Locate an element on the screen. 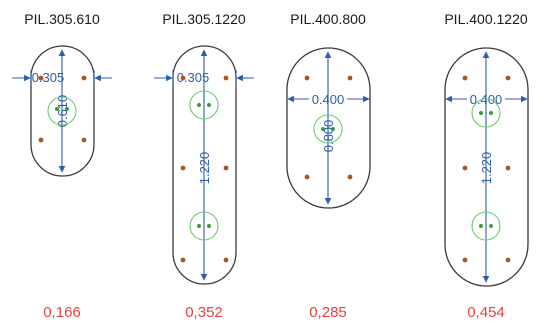  pile-value: 0,454 is located at coordinates (486, 312).